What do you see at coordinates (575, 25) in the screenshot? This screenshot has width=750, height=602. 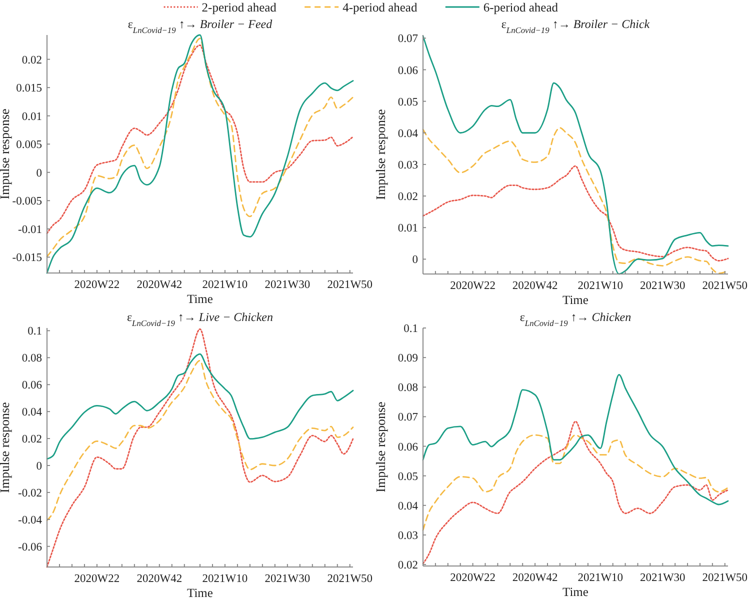 I see `chart-title: ε$_{LnCovid−19}$ ↑→ Broiler − Chick` at bounding box center [575, 25].